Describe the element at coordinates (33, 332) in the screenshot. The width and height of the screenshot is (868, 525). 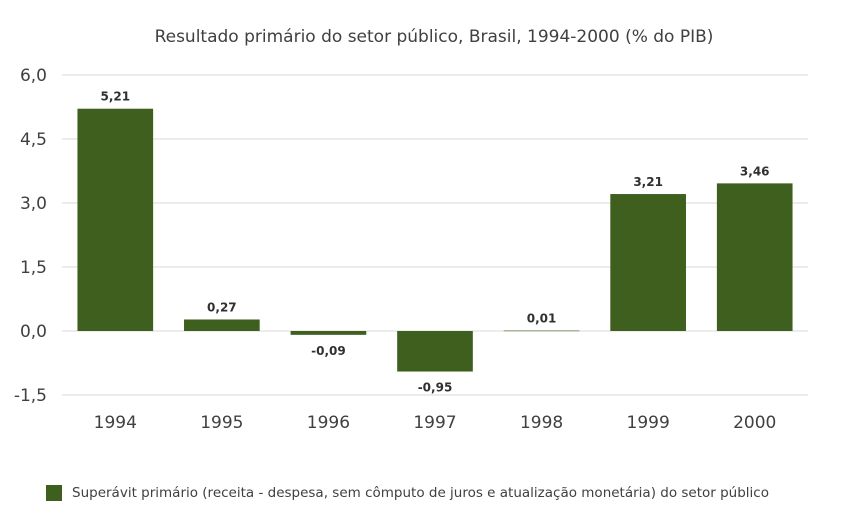
I see `y-tick-label: 0,0` at that location.